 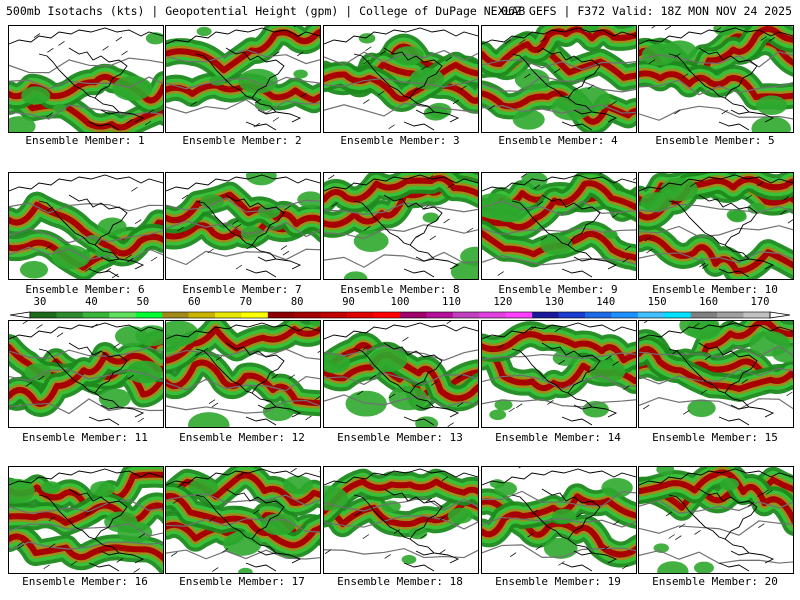 I want to click on ensemble-member-label: Ensemble Member: 9, so click(x=558, y=289).